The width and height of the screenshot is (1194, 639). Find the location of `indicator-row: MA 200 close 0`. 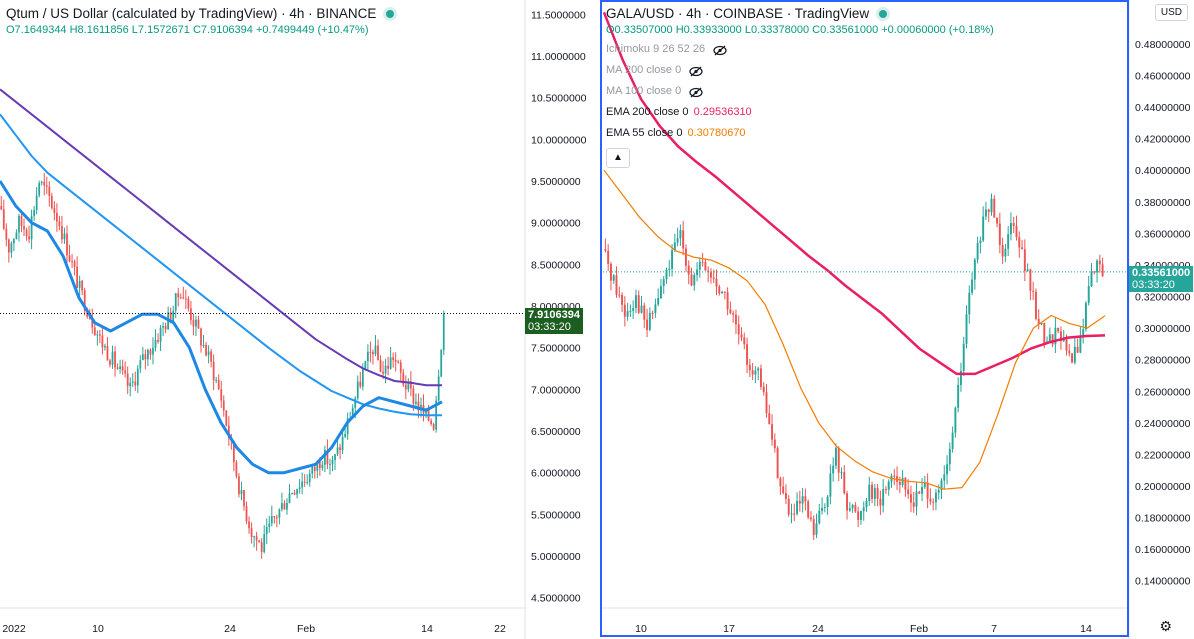

indicator-row: MA 200 close 0 is located at coordinates (800, 70).